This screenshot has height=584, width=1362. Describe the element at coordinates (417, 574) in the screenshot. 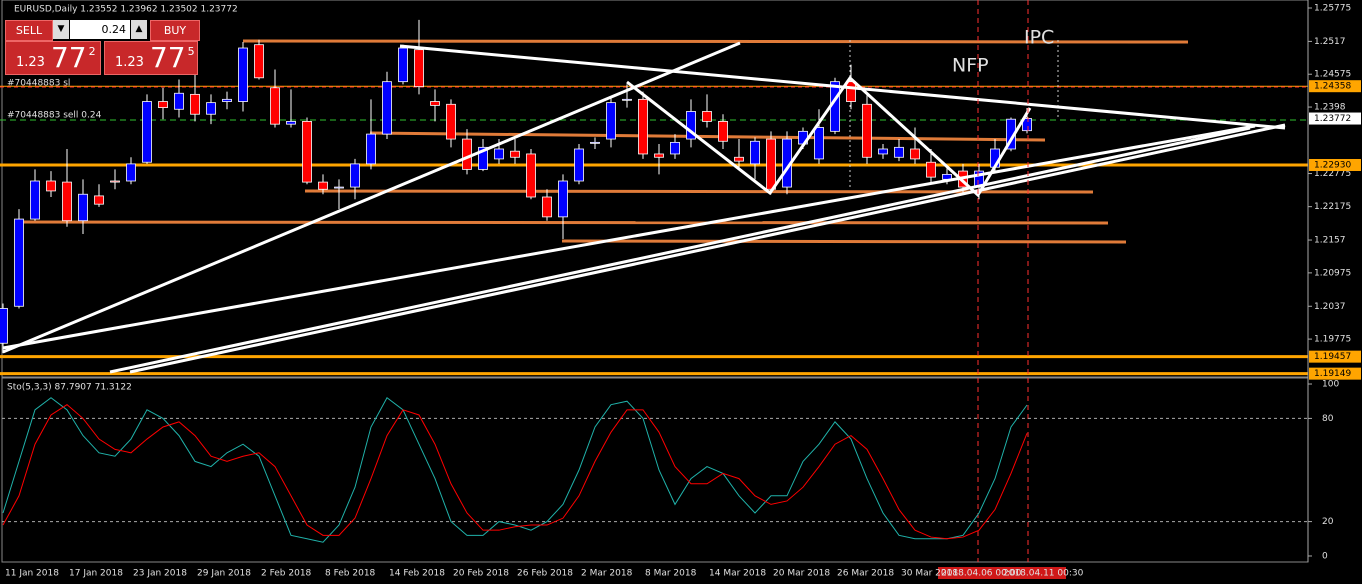

I see `x-tick-label: 14 Feb 2018` at that location.